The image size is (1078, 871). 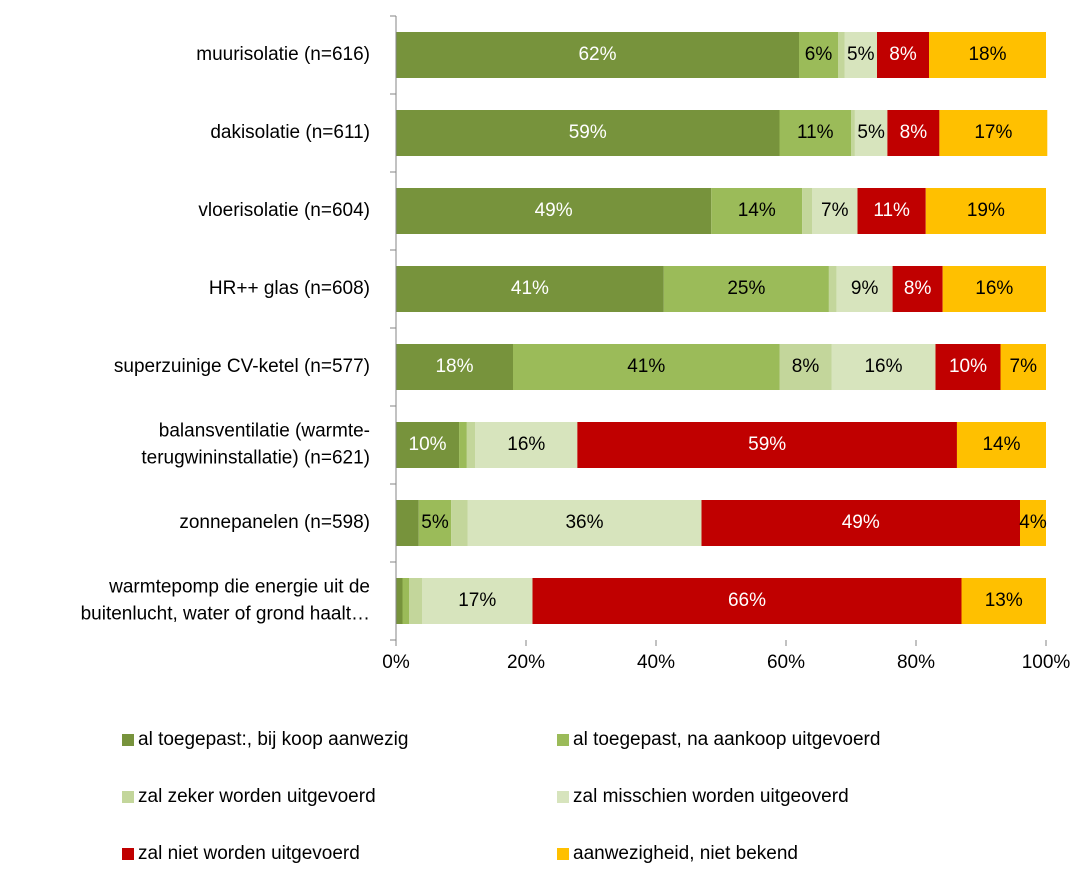 I want to click on legend-label: zal niet worden uitgevoerd, so click(x=249, y=853).